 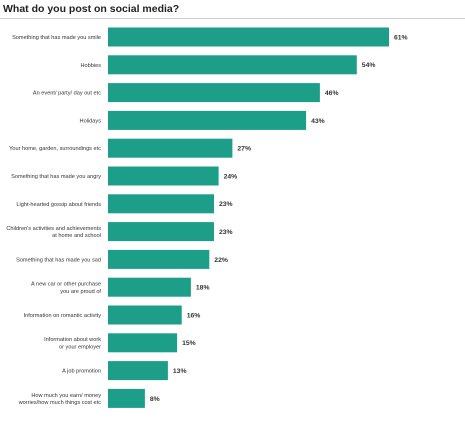 What do you see at coordinates (155, 399) in the screenshot?
I see `value-label: 8%` at bounding box center [155, 399].